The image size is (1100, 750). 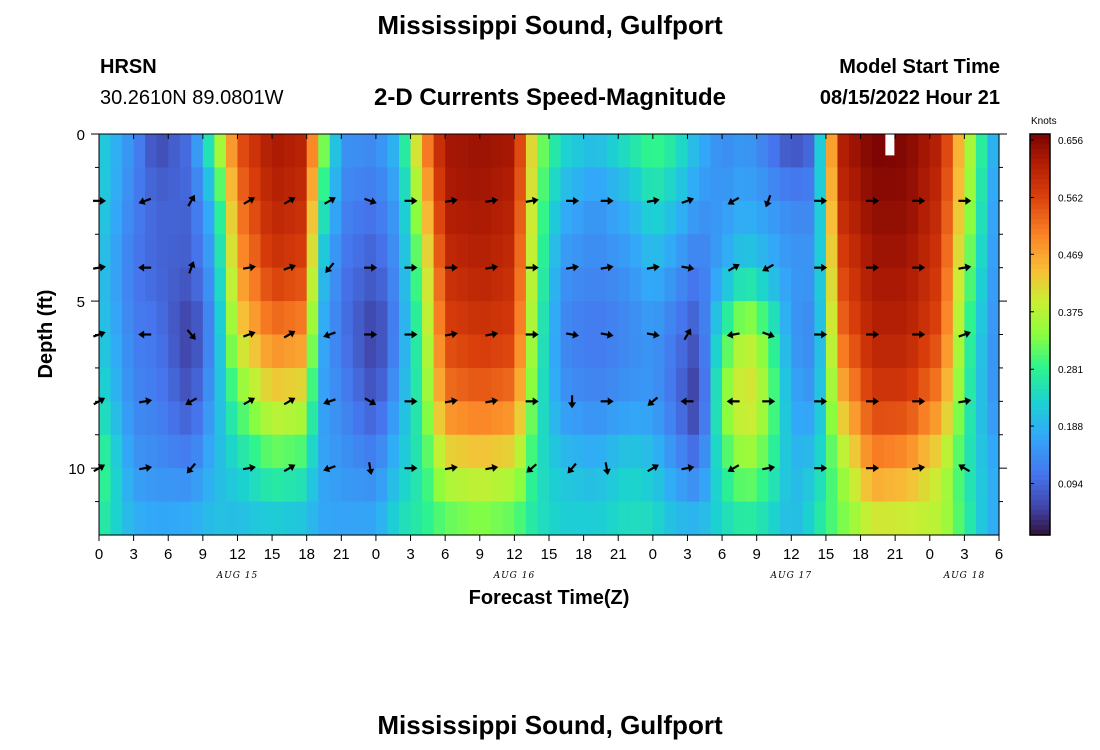 What do you see at coordinates (410, 554) in the screenshot?
I see `x-tick-label: 3` at bounding box center [410, 554].